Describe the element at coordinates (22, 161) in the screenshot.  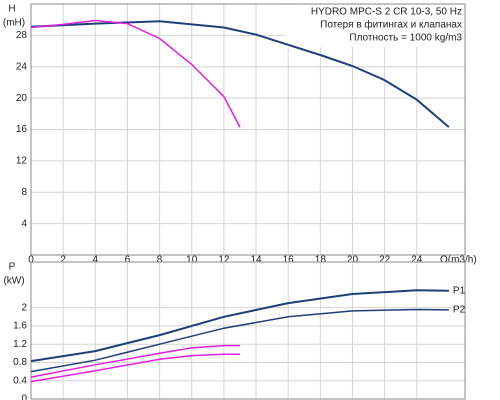
I see `y-tick-label: 12` at that location.